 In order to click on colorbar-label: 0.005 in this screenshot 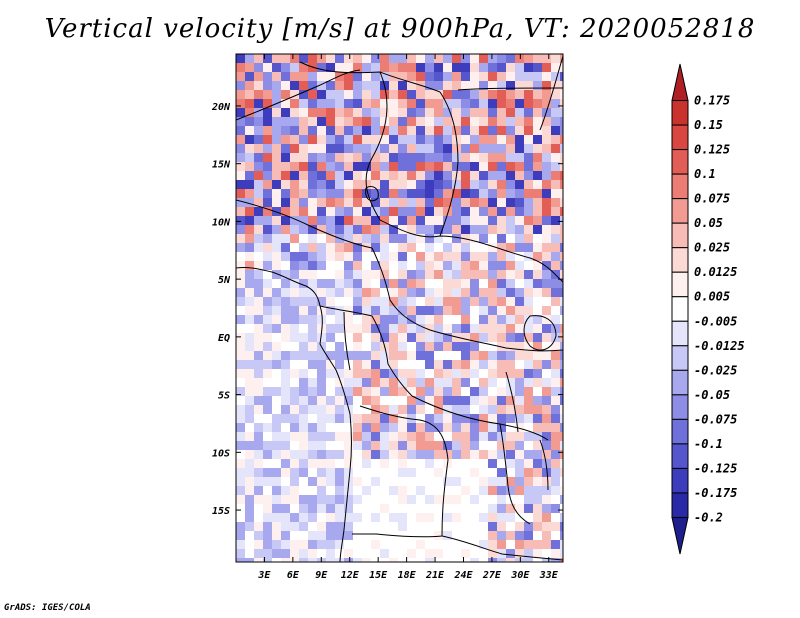, I will do `click(712, 297)`.